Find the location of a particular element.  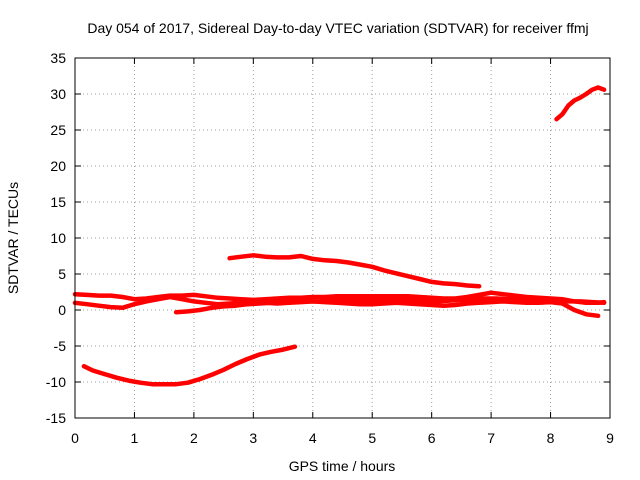

x-tick-label: 1 is located at coordinates (135, 438).